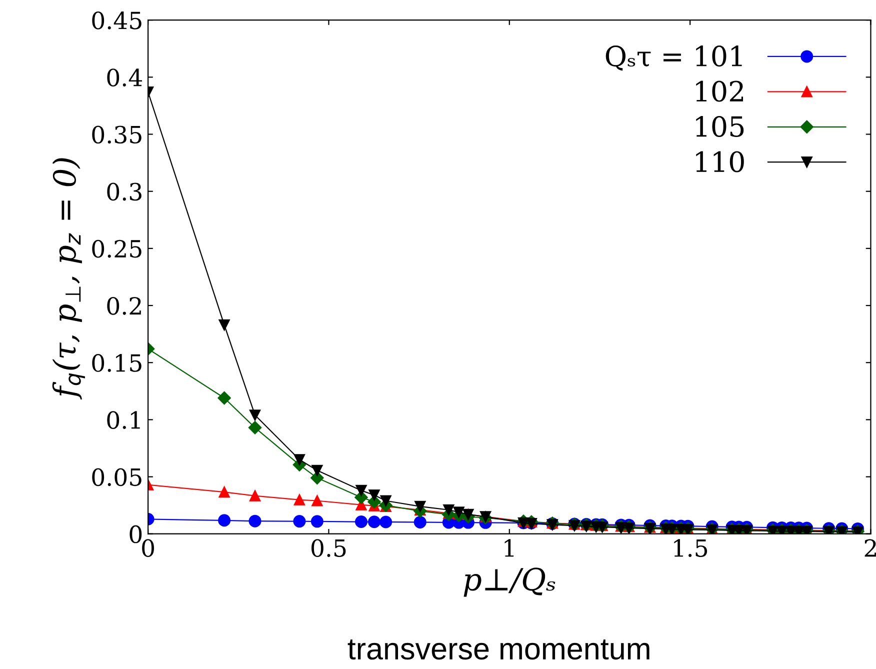 This screenshot has height=669, width=876. I want to click on legend-label: 110, so click(720, 161).